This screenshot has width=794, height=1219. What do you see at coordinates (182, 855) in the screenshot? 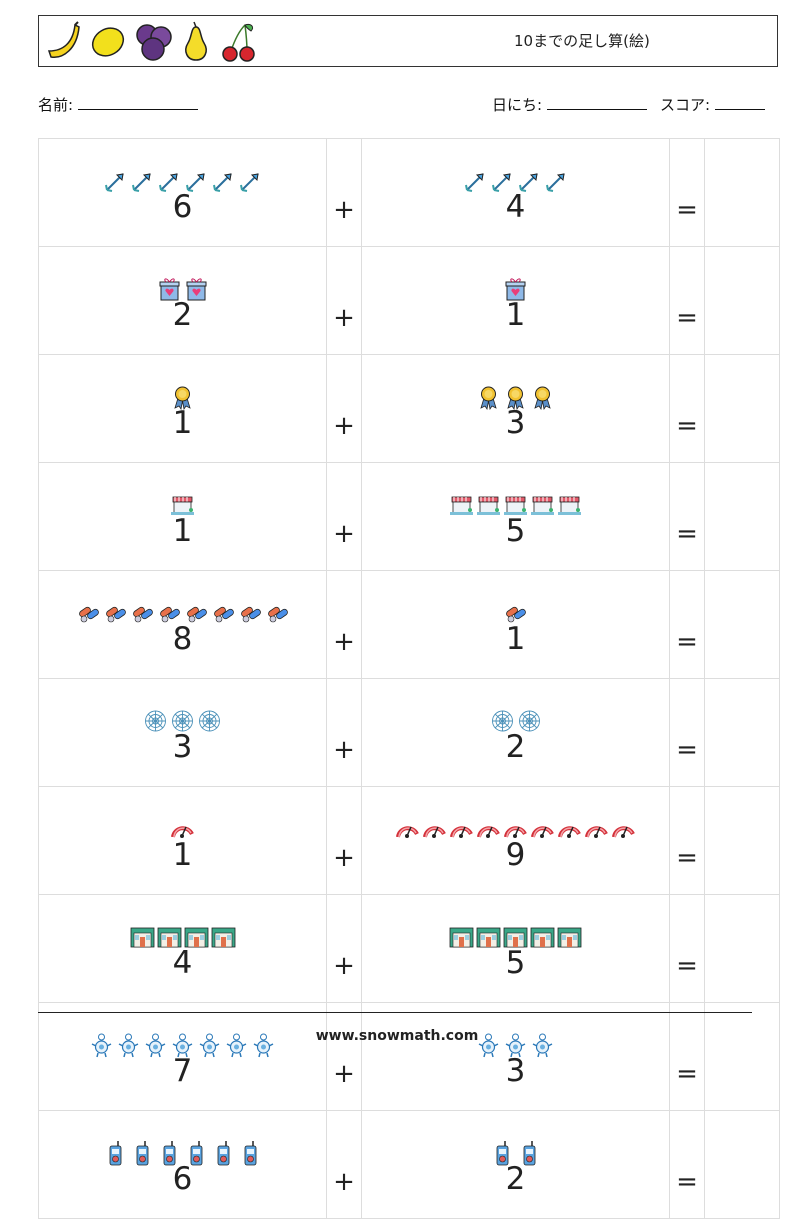
I see `operand-a-number: 1` at bounding box center [182, 855].